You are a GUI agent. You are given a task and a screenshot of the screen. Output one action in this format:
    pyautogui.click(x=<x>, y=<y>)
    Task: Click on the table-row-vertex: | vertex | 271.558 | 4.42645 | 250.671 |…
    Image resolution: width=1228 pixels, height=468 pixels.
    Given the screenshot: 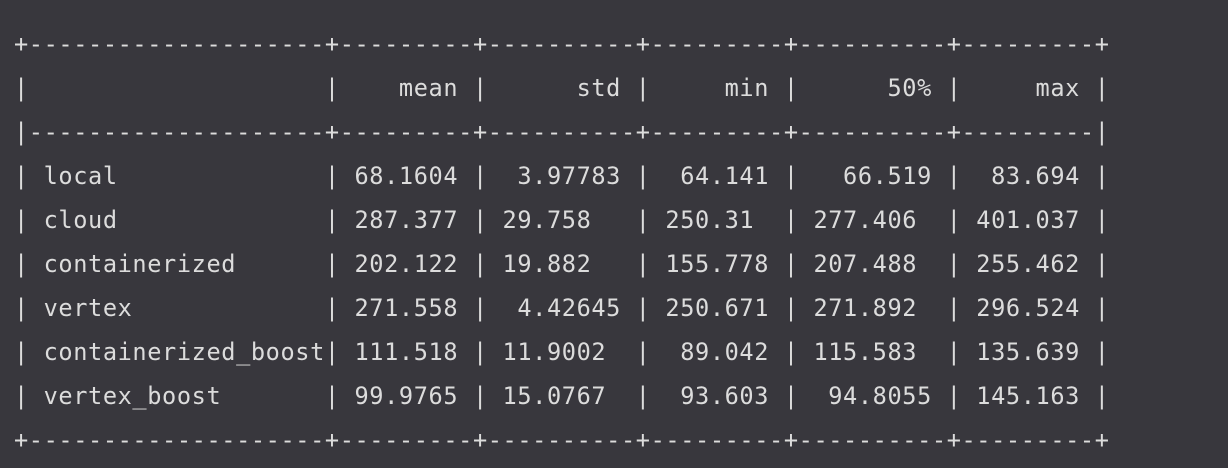 What is the action you would take?
    pyautogui.click(x=562, y=308)
    